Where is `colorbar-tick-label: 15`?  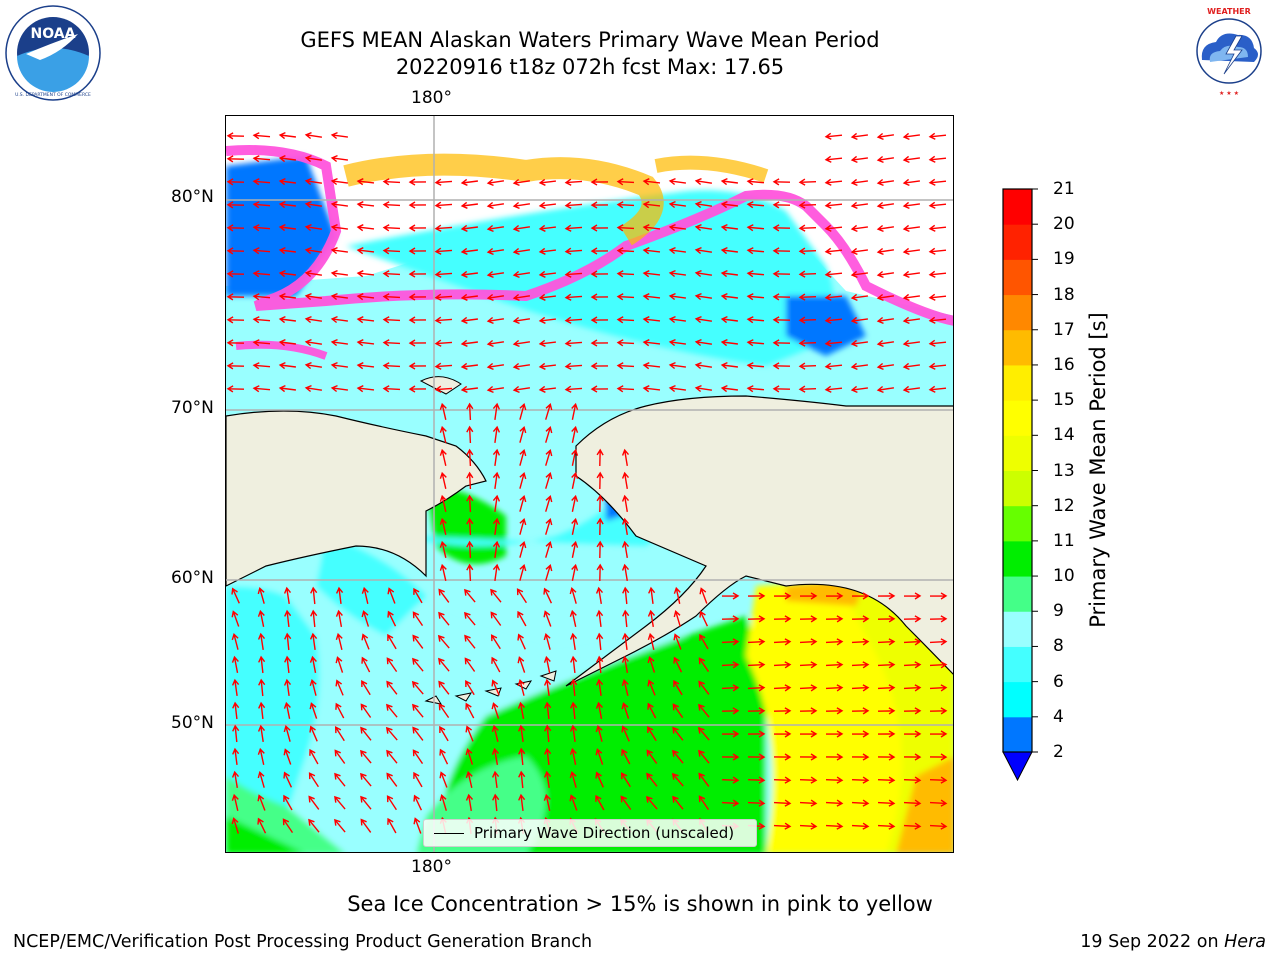
colorbar-tick-label: 15 is located at coordinates (1064, 400).